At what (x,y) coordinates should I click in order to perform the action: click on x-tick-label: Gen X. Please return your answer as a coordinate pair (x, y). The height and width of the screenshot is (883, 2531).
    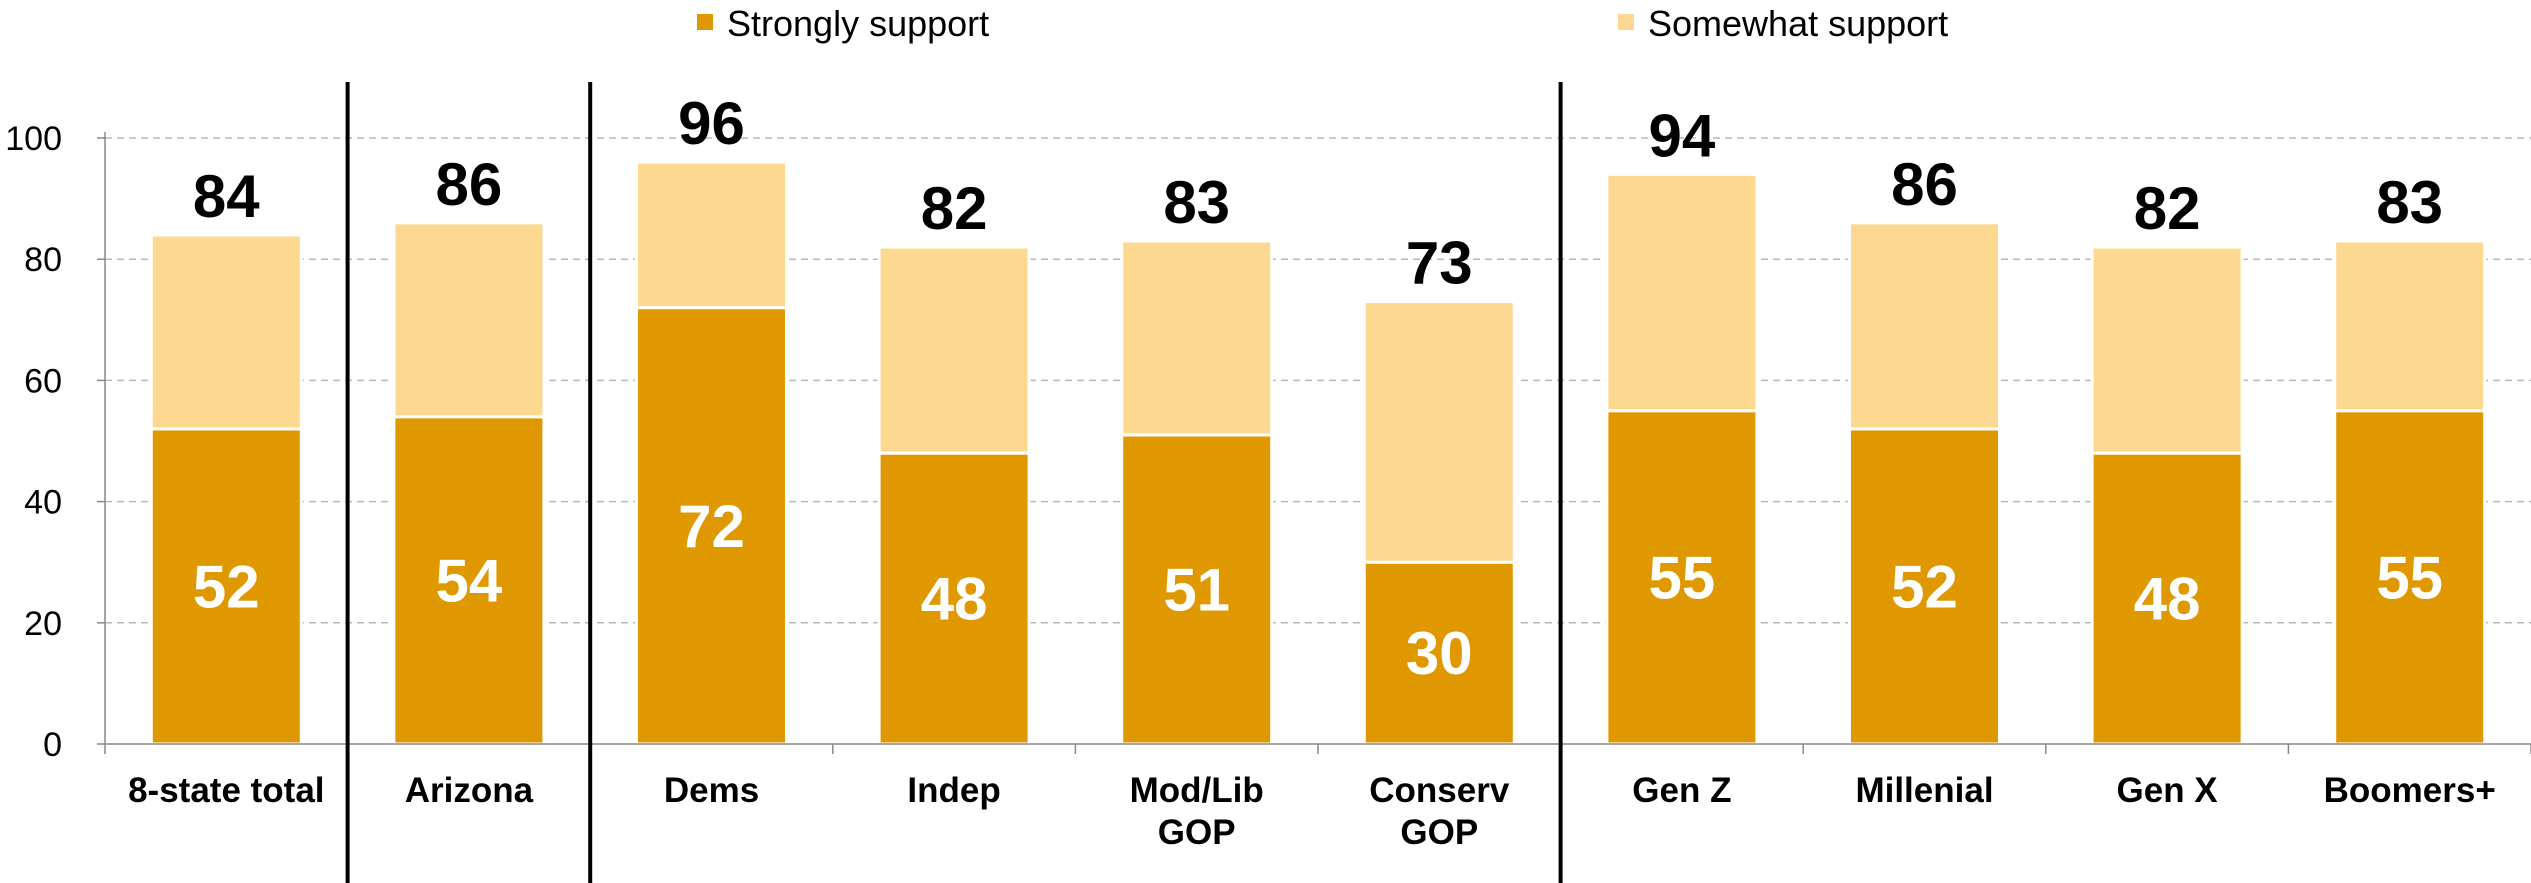
    Looking at the image, I should click on (2168, 790).